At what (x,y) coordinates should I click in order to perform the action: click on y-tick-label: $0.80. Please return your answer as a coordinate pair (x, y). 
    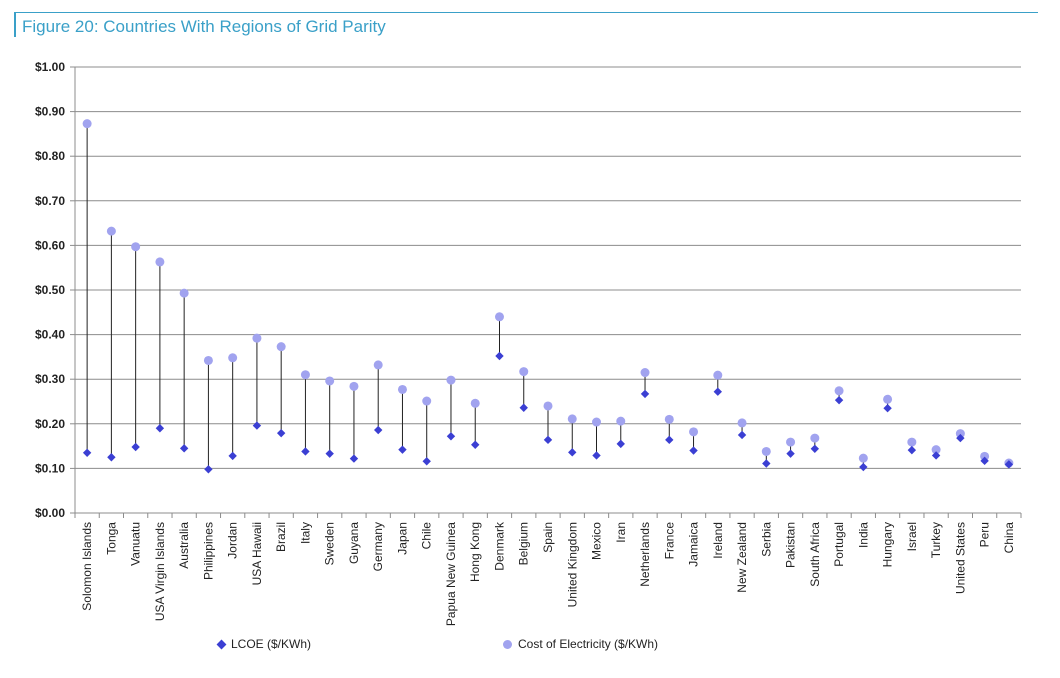
    Looking at the image, I should click on (50, 156).